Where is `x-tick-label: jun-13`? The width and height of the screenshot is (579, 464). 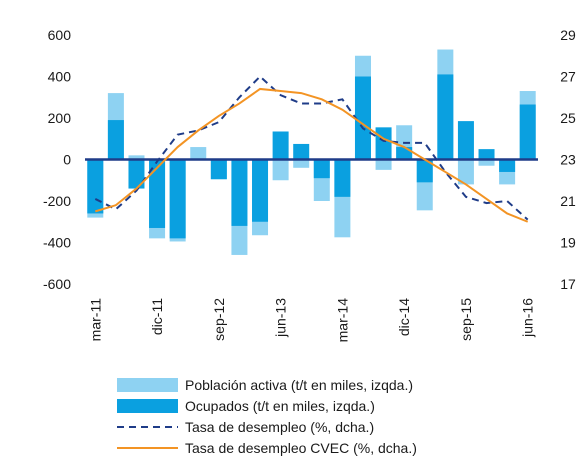 x-tick-label: jun-13 is located at coordinates (281, 318).